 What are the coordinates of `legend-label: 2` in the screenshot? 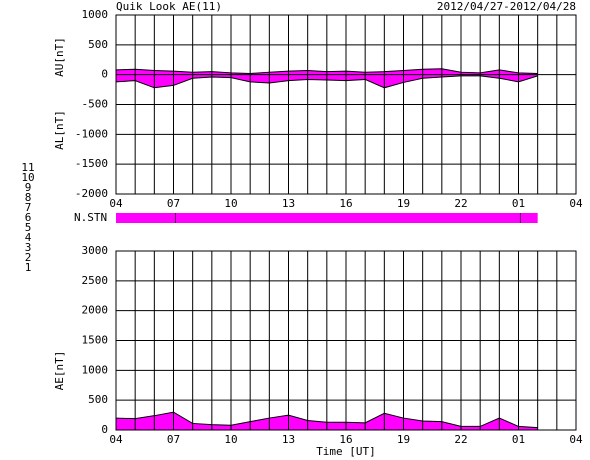 It's located at (28, 257).